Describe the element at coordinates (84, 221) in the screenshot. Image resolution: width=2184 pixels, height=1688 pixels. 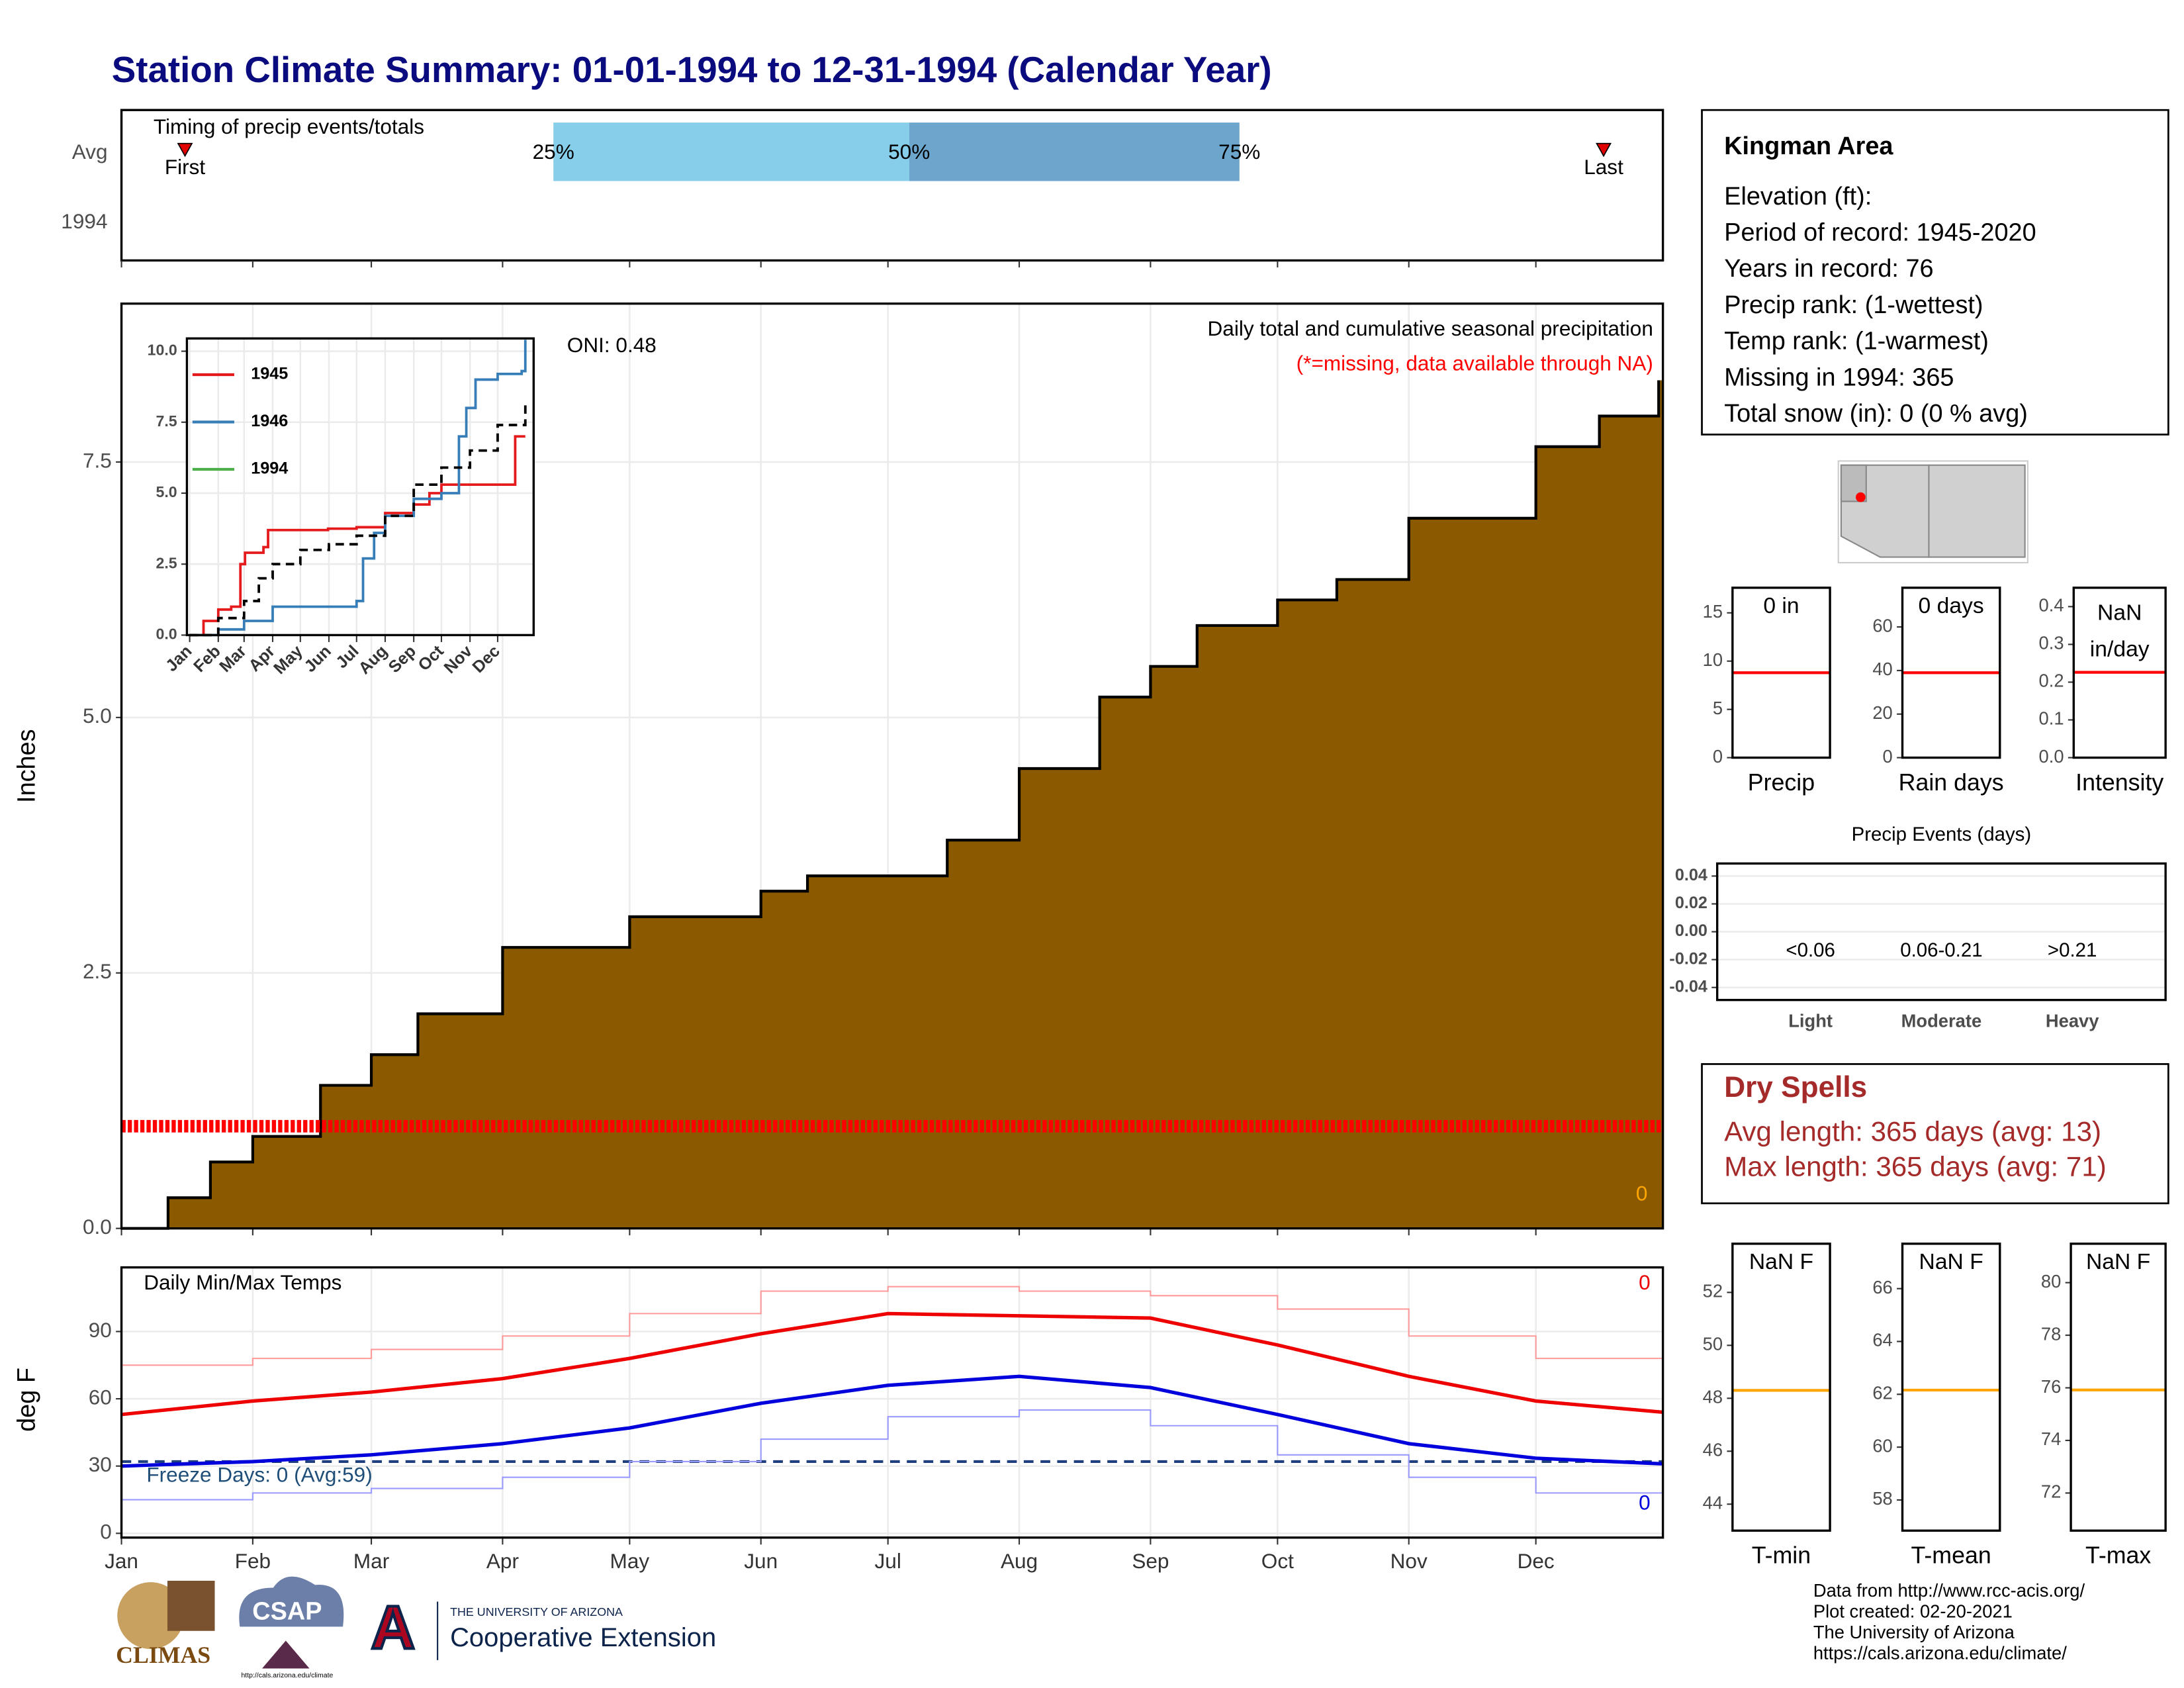
I see `y-tick-label: 1994` at that location.